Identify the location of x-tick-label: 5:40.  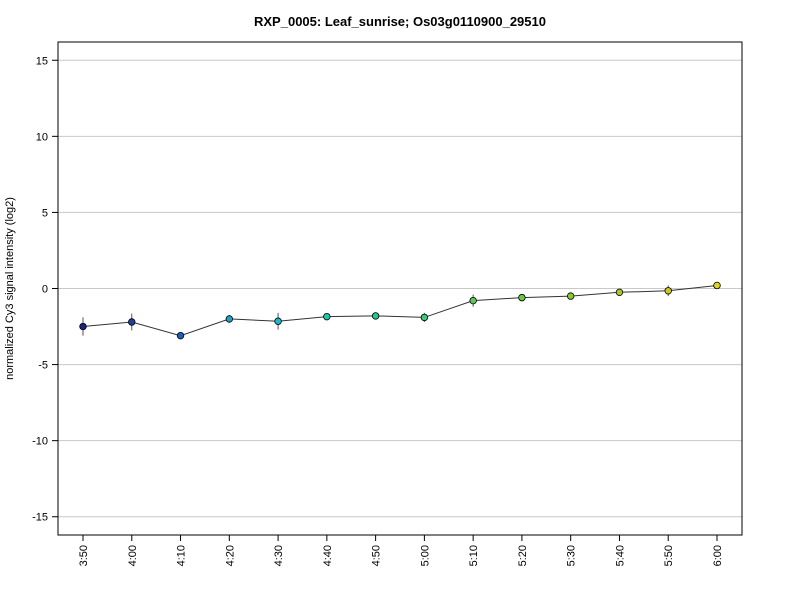
(620, 555).